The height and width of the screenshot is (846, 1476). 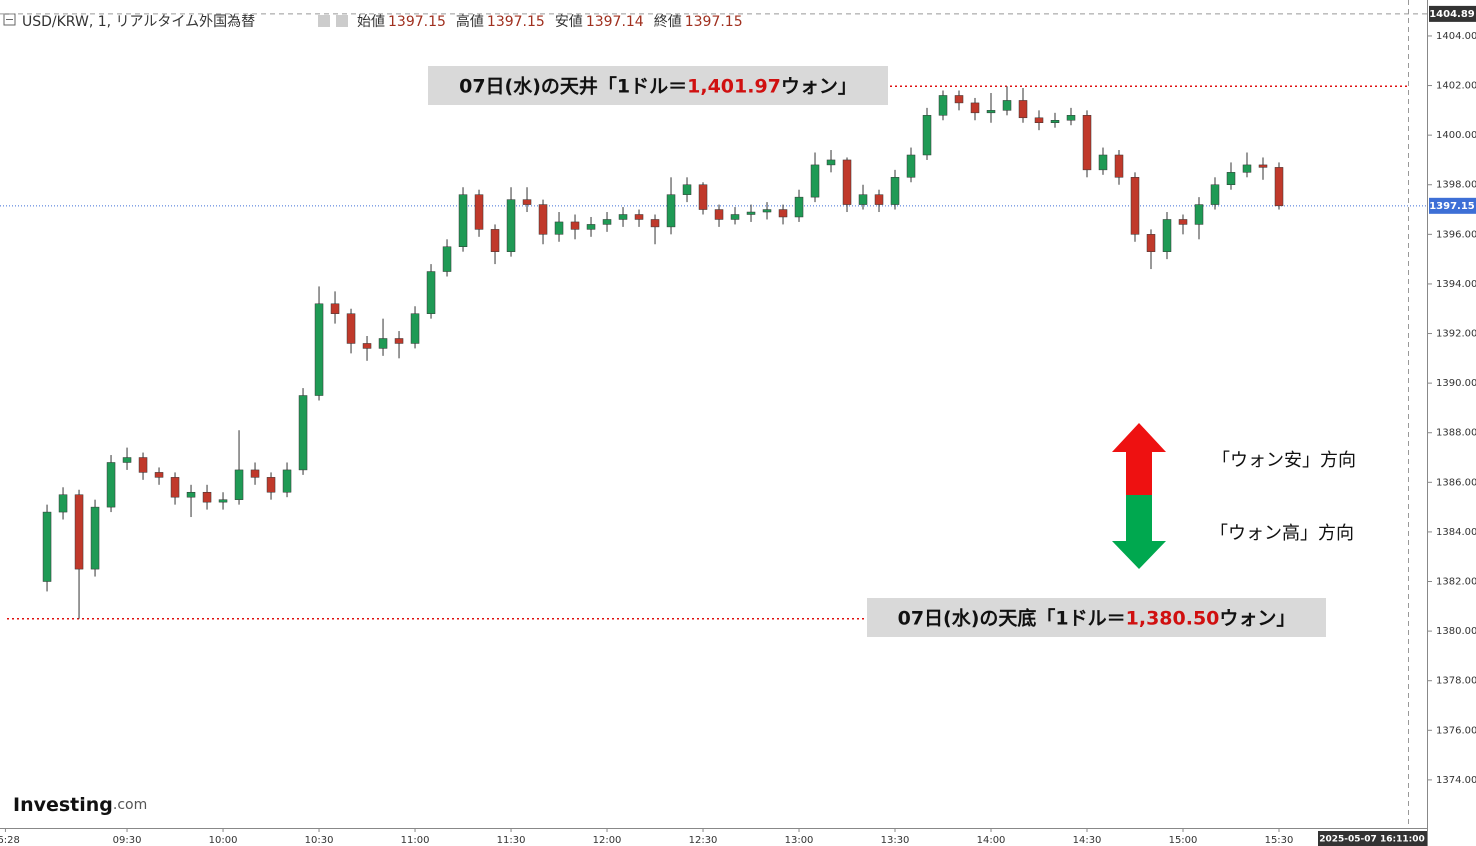 I want to click on x-tick-label: 10:00, so click(x=223, y=840).